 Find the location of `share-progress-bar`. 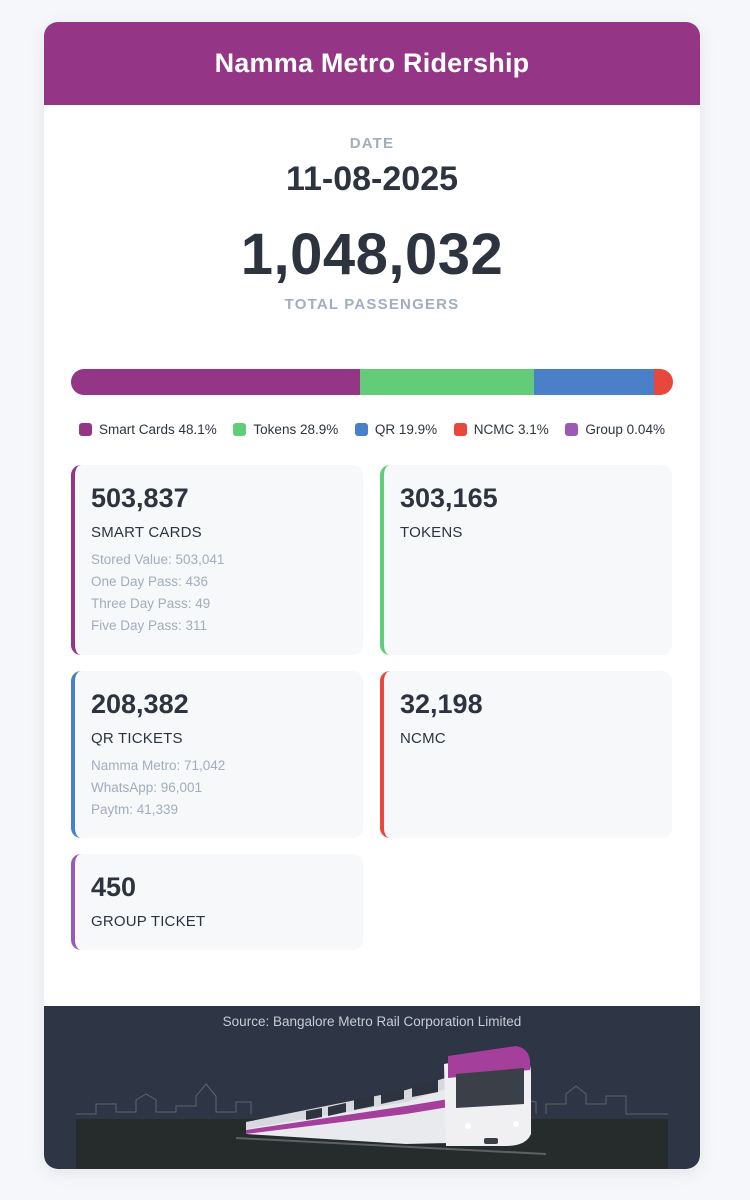

share-progress-bar is located at coordinates (372, 382).